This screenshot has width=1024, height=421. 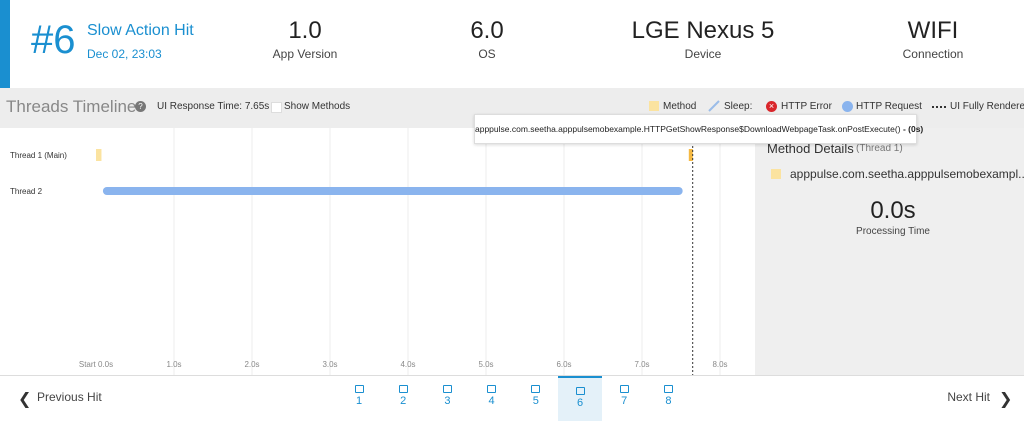 I want to click on page-link: 6, so click(x=580, y=398).